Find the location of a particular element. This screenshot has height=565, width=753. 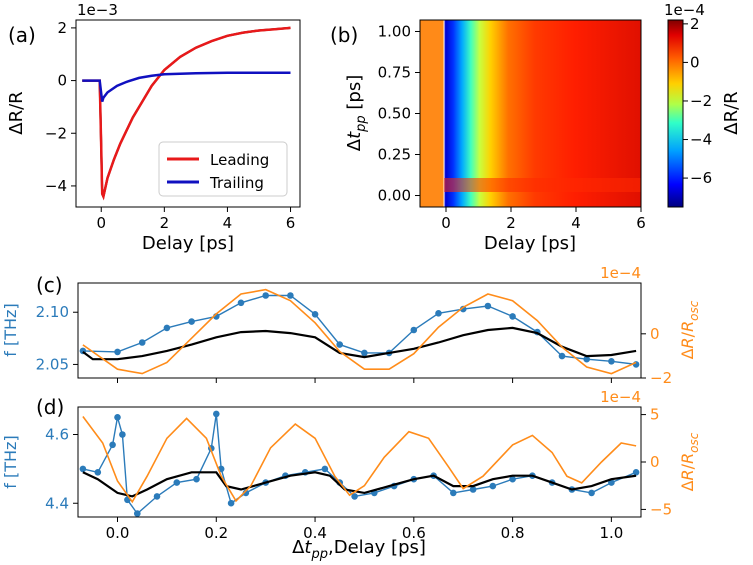

panel-c-frame is located at coordinates (359, 330).